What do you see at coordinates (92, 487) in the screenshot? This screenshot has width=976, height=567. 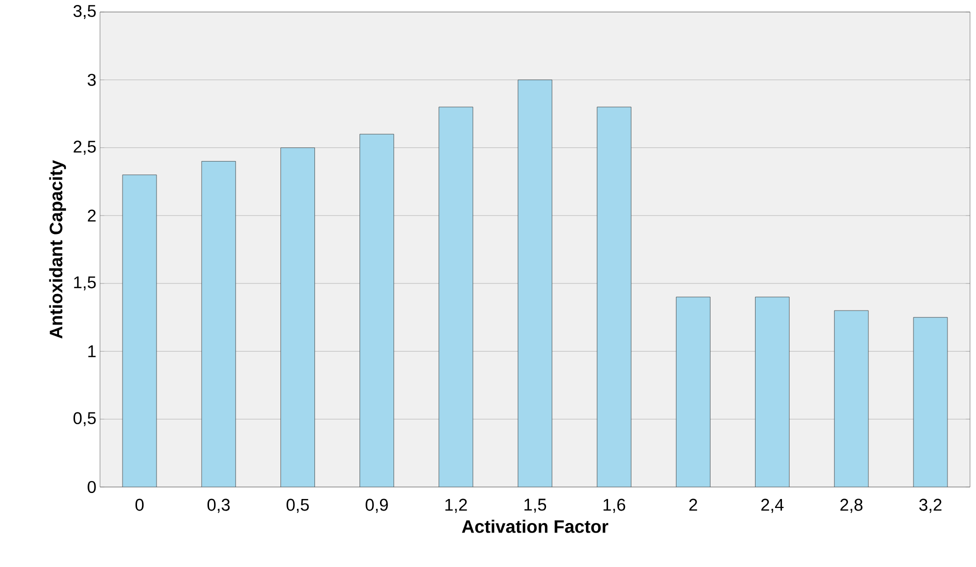 I see `y-tick-label: 0` at bounding box center [92, 487].